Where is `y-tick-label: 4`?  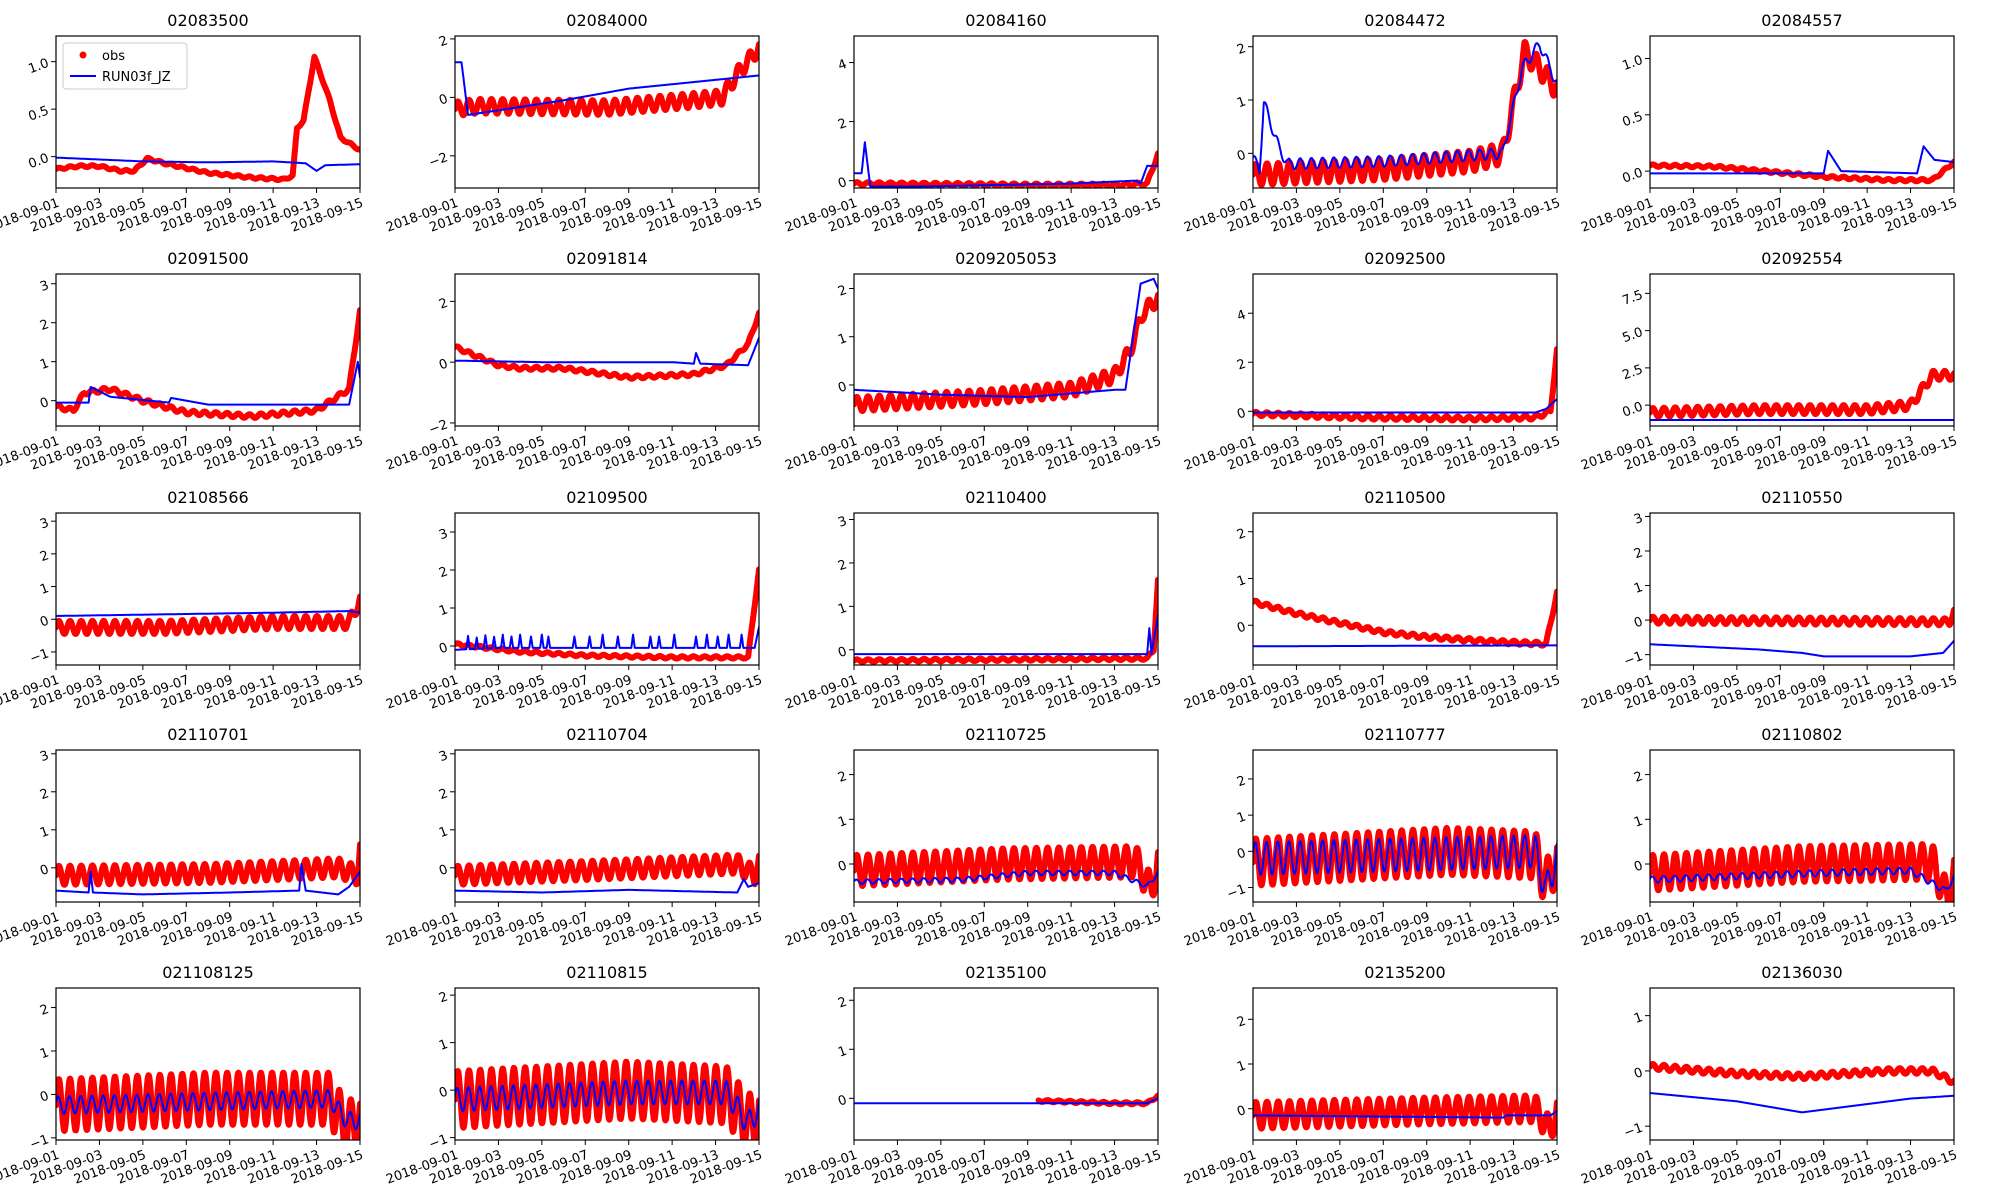 y-tick-label: 4 is located at coordinates (842, 65).